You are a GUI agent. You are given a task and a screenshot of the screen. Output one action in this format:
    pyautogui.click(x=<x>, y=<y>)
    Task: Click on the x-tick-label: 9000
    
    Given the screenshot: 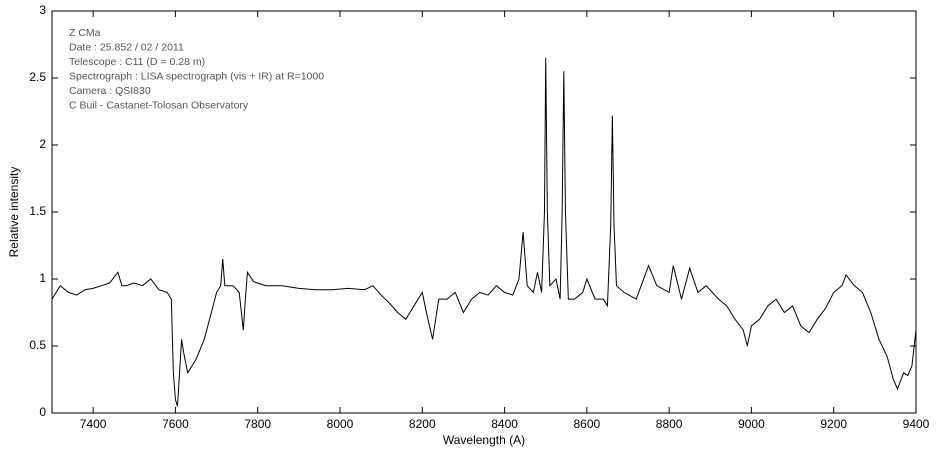 What is the action you would take?
    pyautogui.click(x=751, y=424)
    